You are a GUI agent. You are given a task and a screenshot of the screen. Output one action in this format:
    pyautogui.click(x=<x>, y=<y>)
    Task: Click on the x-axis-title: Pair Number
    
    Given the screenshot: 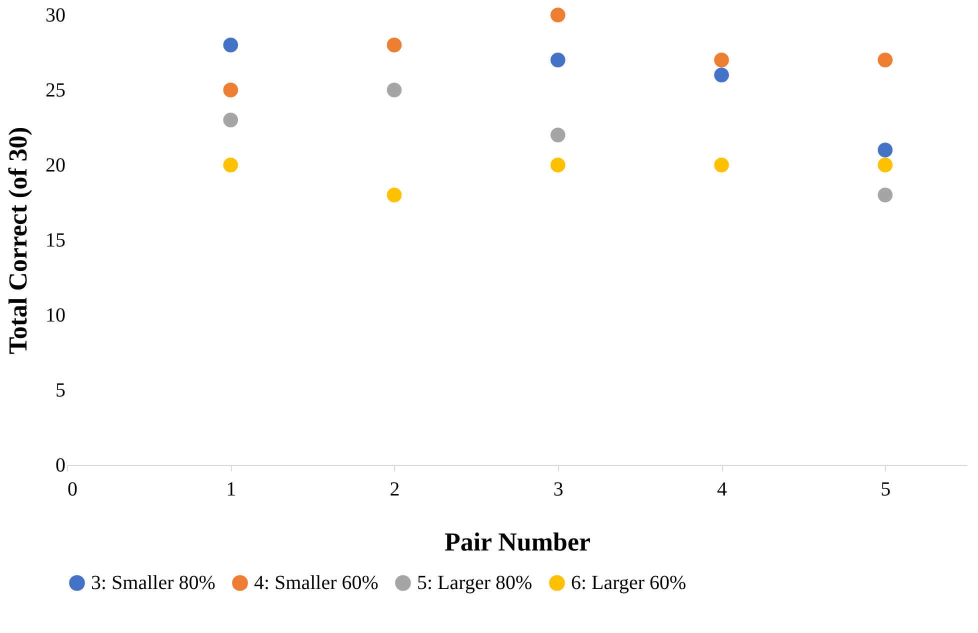 What is the action you would take?
    pyautogui.click(x=517, y=542)
    